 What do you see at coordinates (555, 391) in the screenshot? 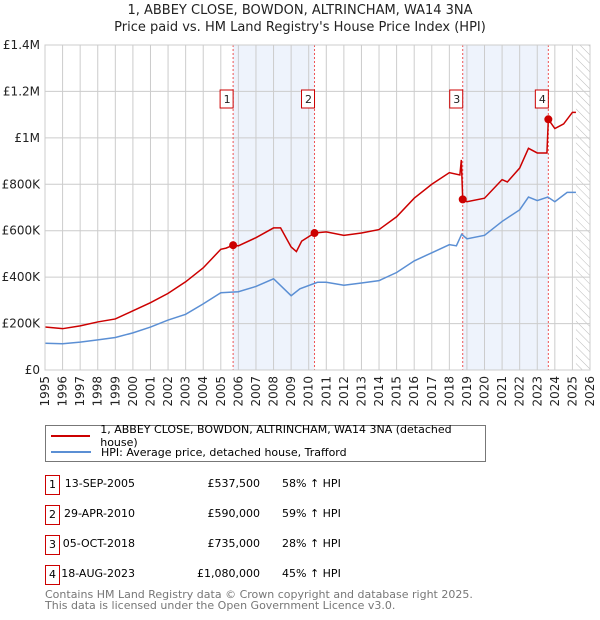
I see `x-tick-label: 2024` at bounding box center [555, 391].